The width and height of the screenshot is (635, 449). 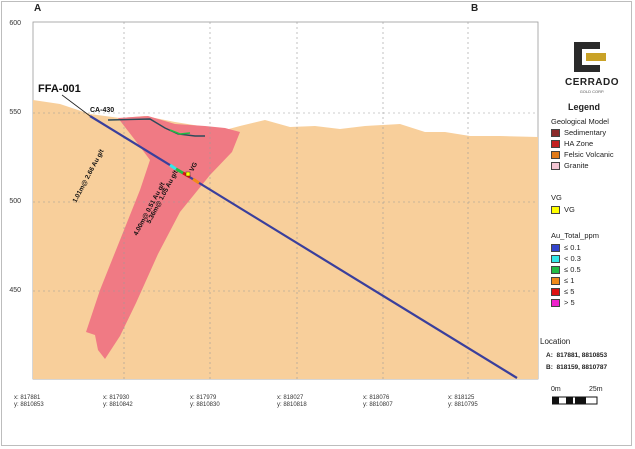 What do you see at coordinates (76, 105) in the screenshot?
I see `collar-leader` at bounding box center [76, 105].